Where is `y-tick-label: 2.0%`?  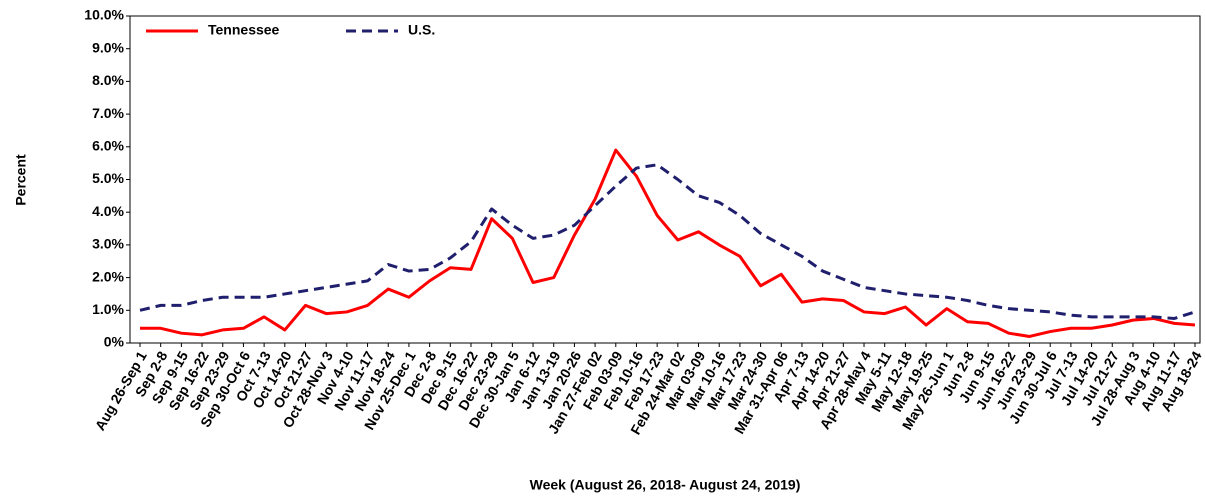 y-tick-label: 2.0% is located at coordinates (108, 276).